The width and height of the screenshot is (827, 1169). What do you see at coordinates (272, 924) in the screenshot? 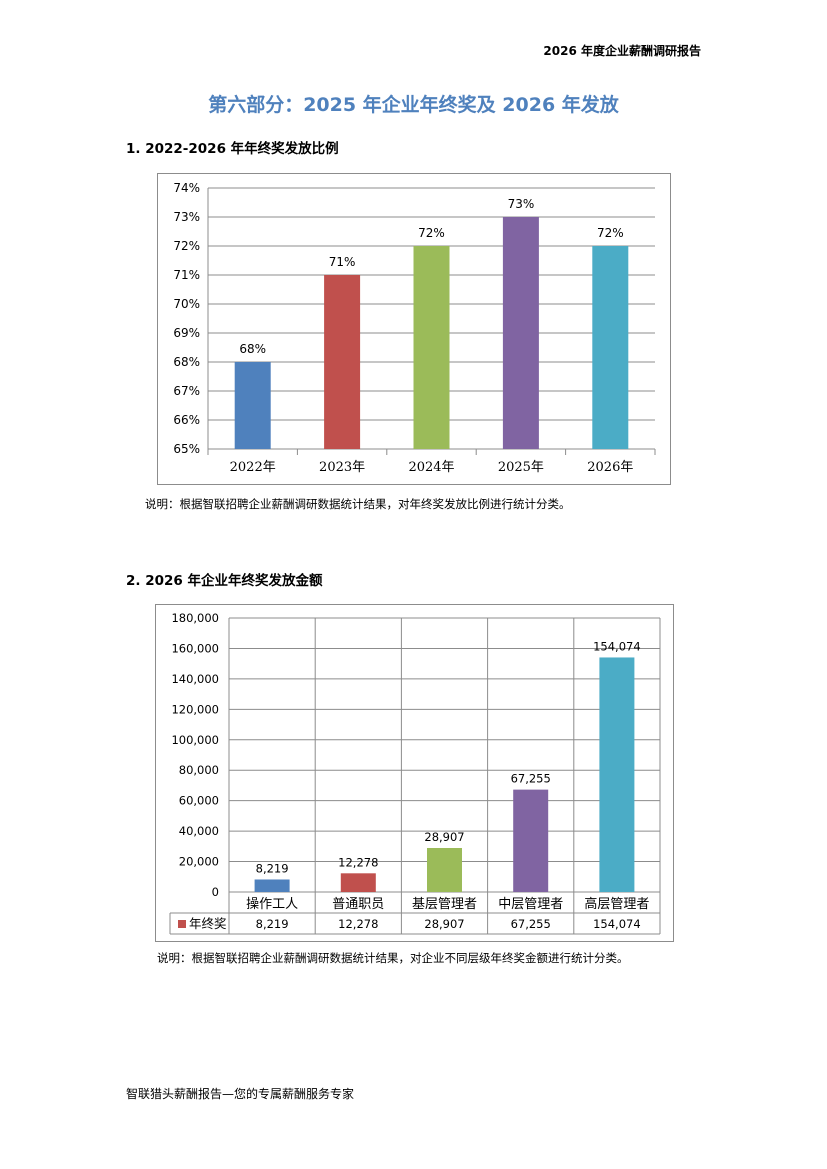
I see `table-cell: 8,219` at bounding box center [272, 924].